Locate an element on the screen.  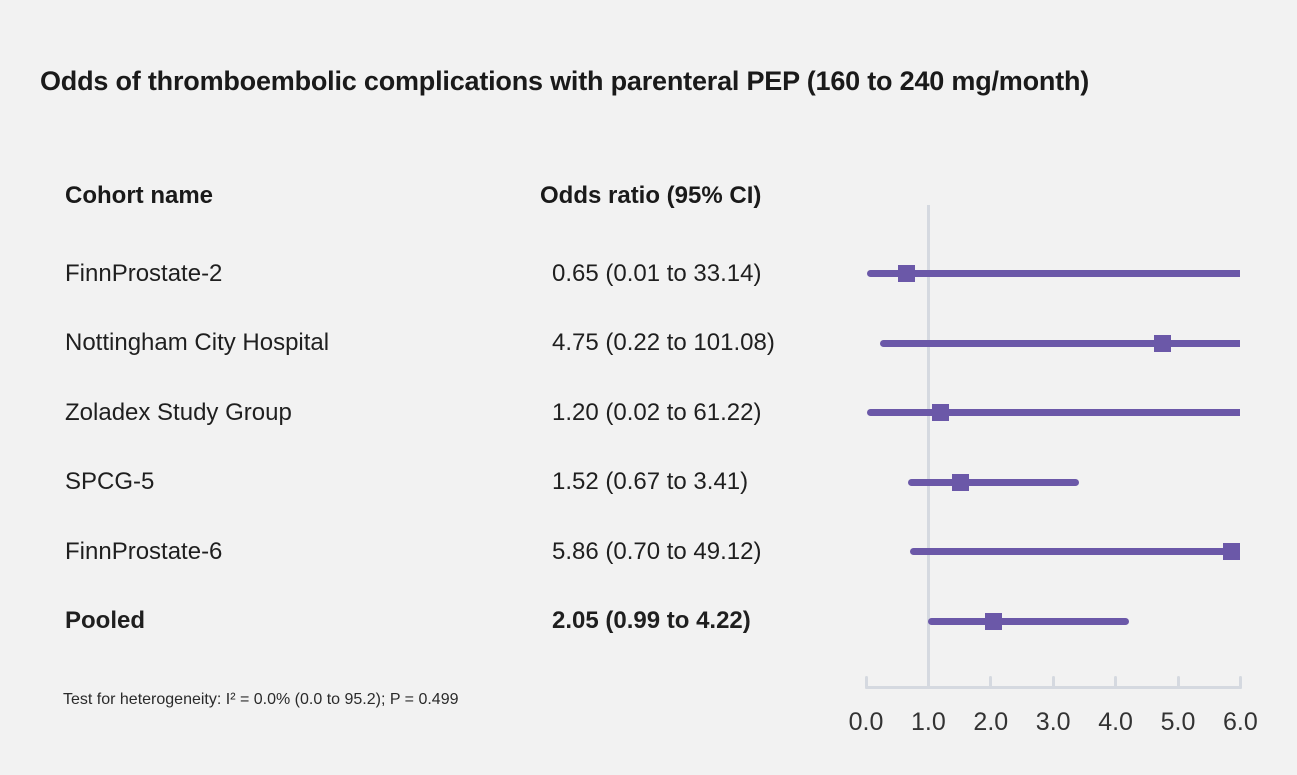
odds-ratio-value: 5.86 (0.70 to 49.12) is located at coordinates (657, 551).